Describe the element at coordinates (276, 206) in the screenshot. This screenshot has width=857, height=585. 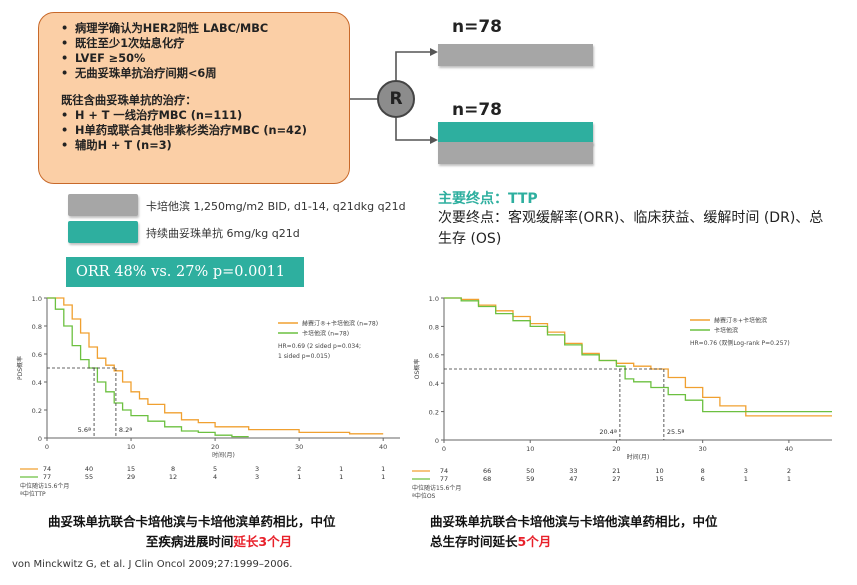
I see `capecitabine-legend-label: 卡培他滨 1,250mg/m2 BID, d1-14, q21dkg q21d` at that location.